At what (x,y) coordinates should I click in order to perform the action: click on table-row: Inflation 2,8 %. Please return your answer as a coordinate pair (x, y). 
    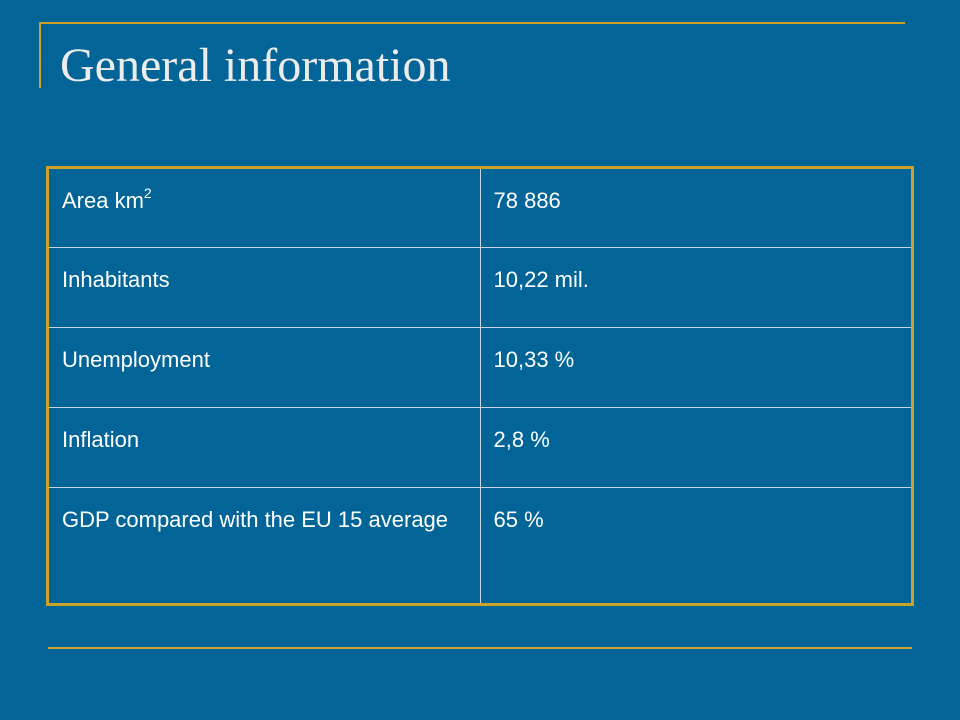
    Looking at the image, I should click on (480, 447).